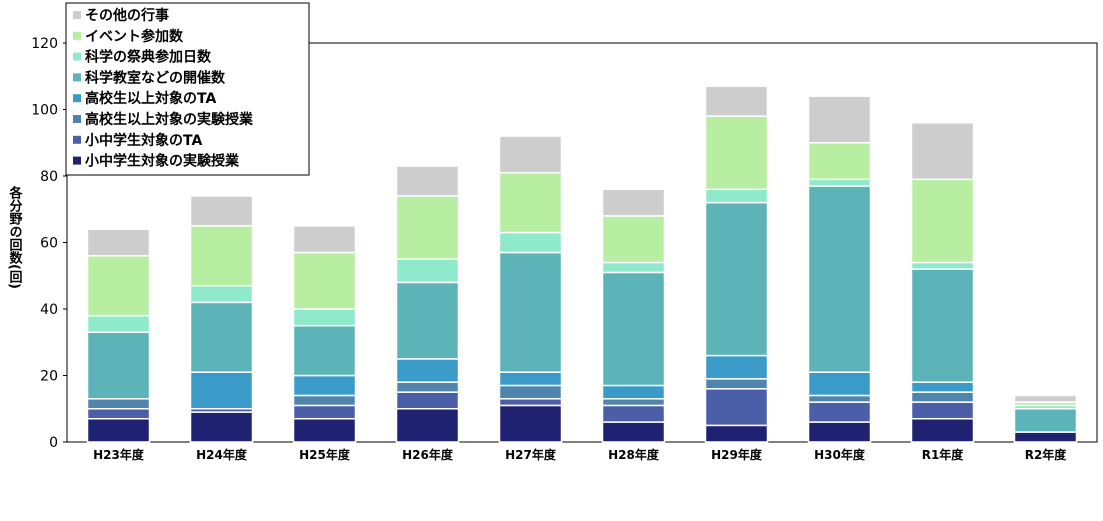  Describe the element at coordinates (150, 98) in the screenshot. I see `legend-entry: 高校生以上対象のTA` at that location.